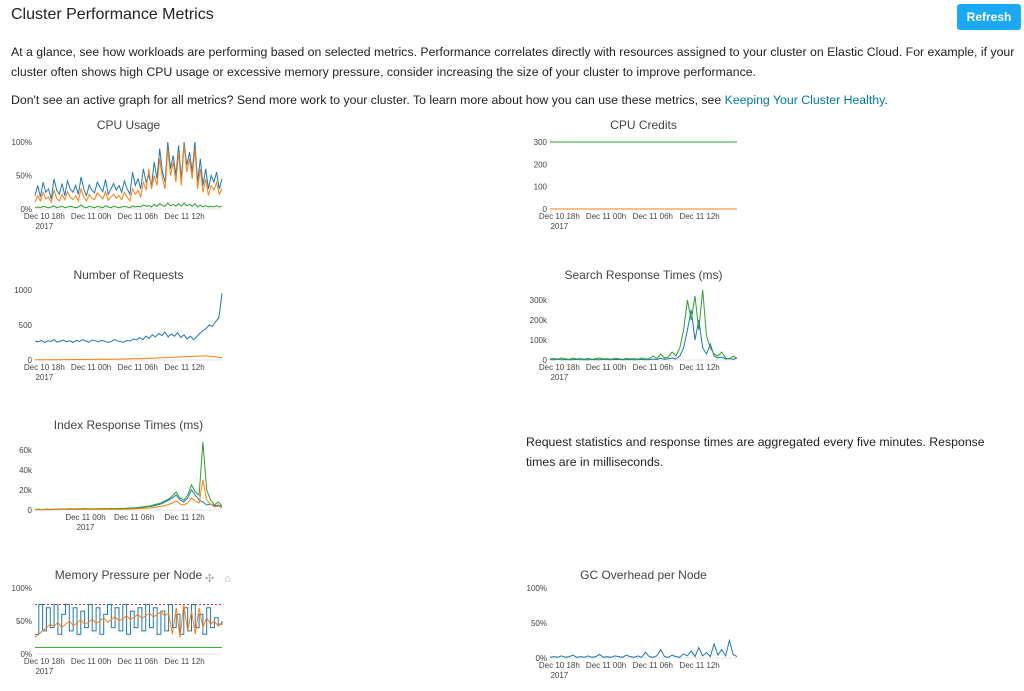 The image size is (1024, 691). Describe the element at coordinates (227, 579) in the screenshot. I see `home-icon: ⌂` at that location.